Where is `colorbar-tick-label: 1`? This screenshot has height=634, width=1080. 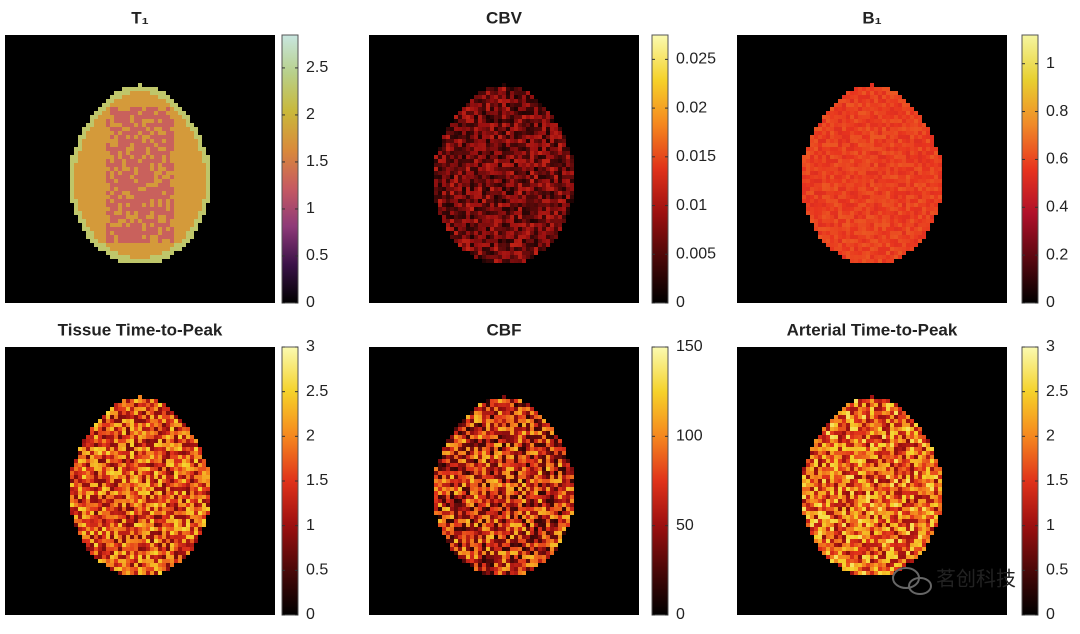 colorbar-tick-label: 1 is located at coordinates (310, 525).